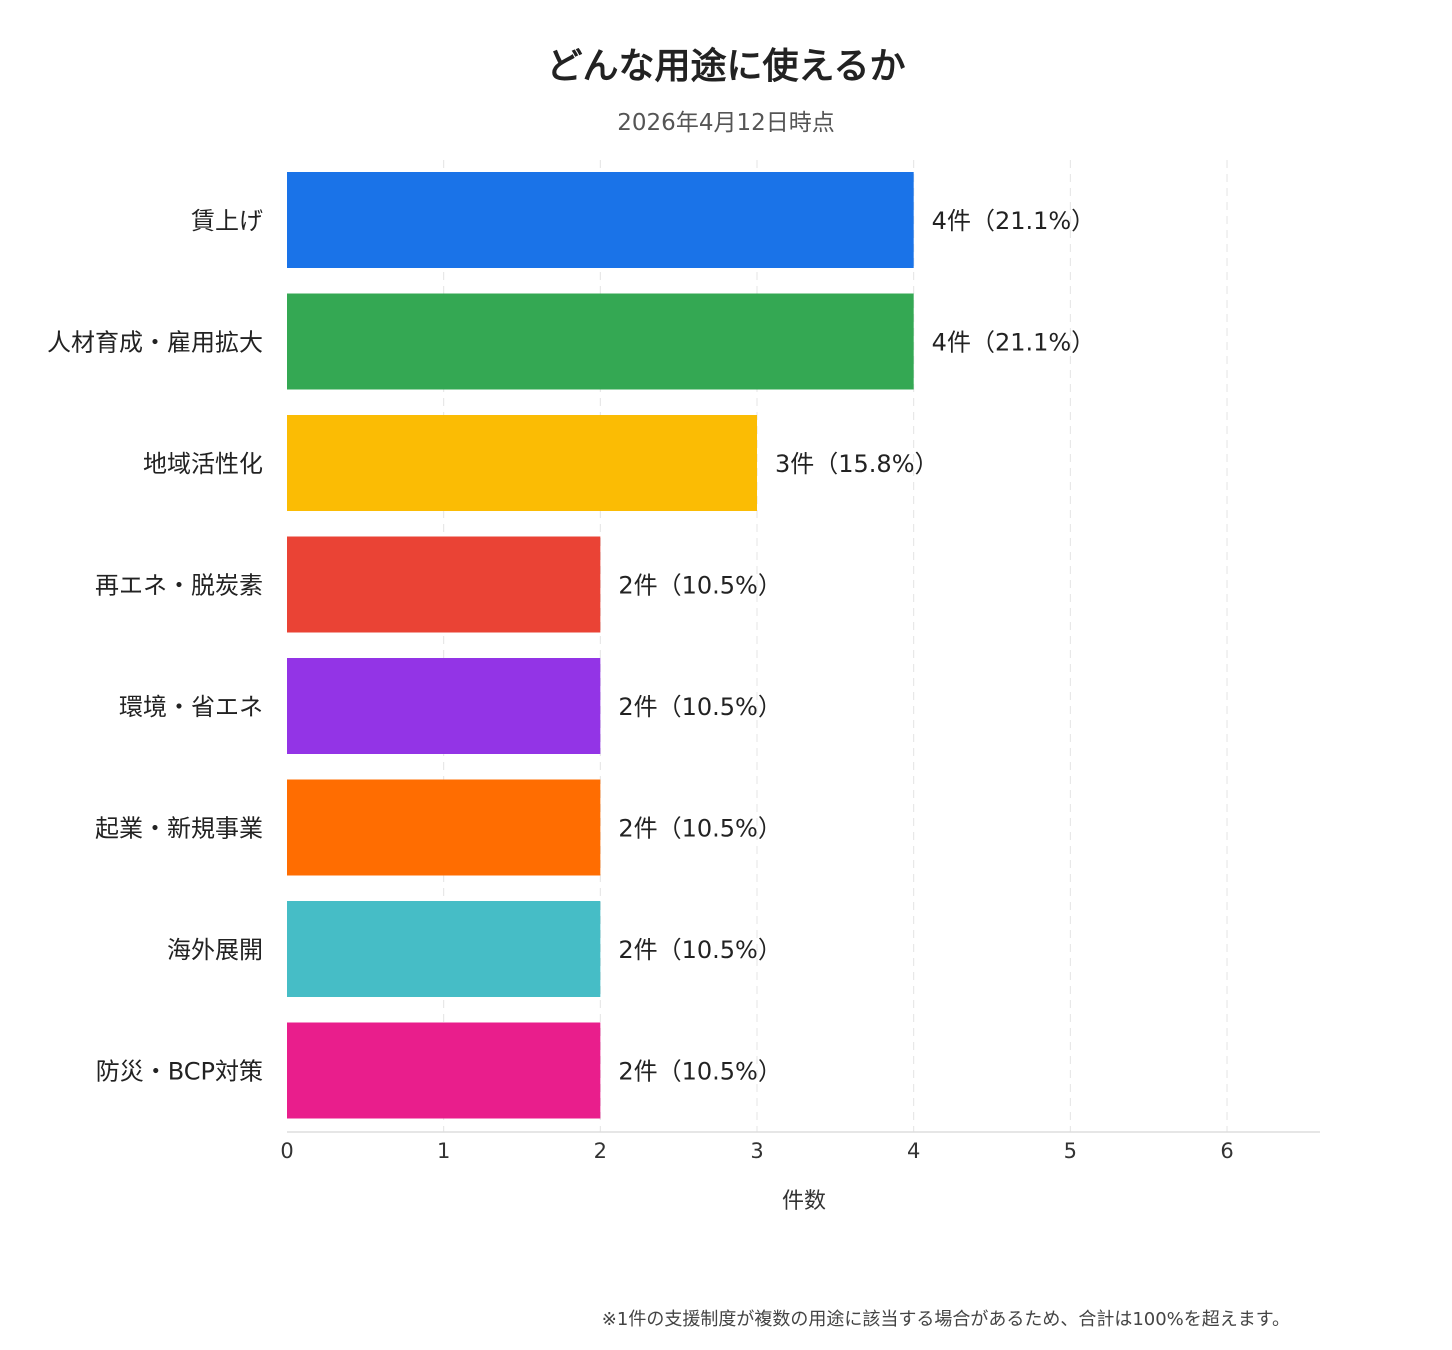  I want to click on value-label-0: 4件（21.1%）, so click(1014, 221).